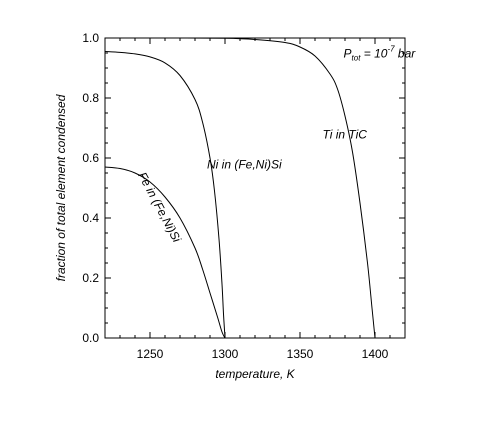  I want to click on annotation-fe: Fe in (Fe,Ni)Si, so click(159, 207).